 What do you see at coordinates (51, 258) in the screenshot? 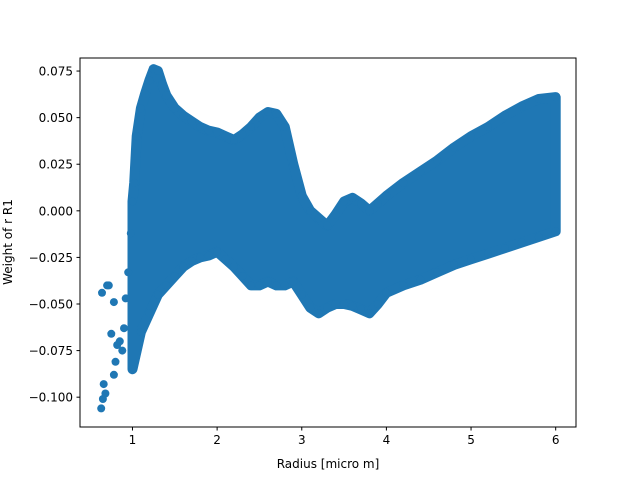
I see `y-tick-label: −0.025` at bounding box center [51, 258].